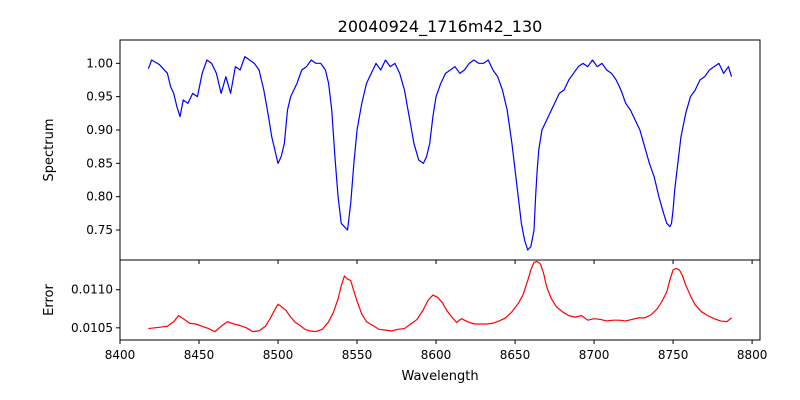  What do you see at coordinates (49, 300) in the screenshot?
I see `bottom-y-axis-label: Error` at bounding box center [49, 300].